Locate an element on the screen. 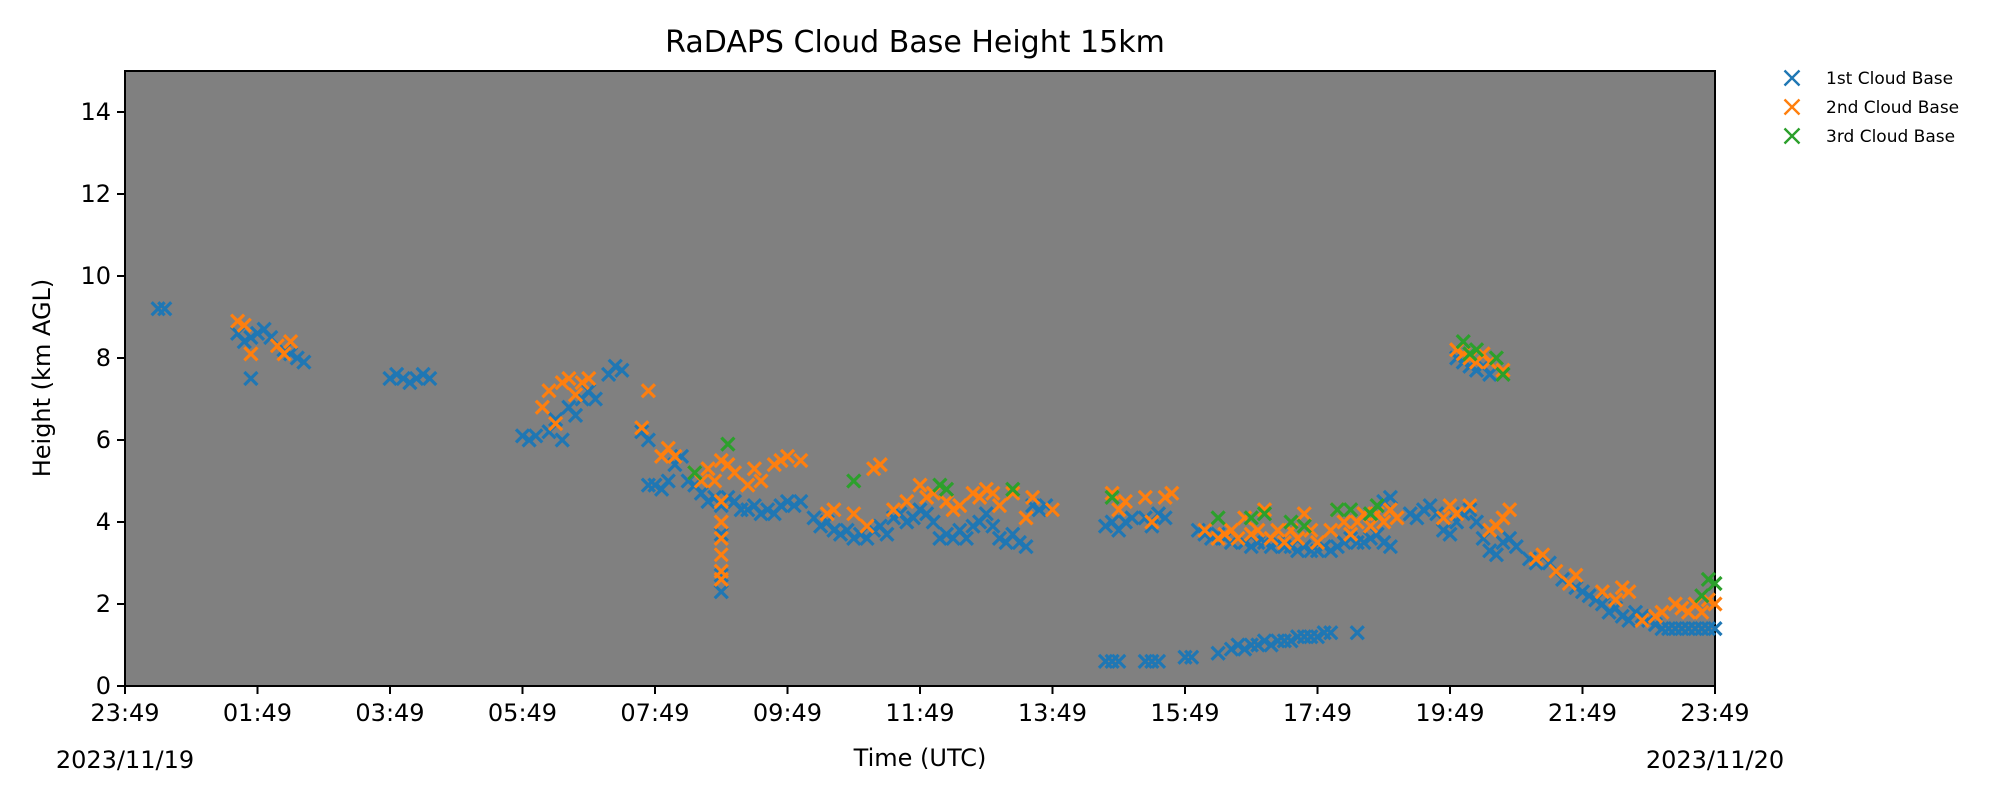 Image resolution: width=2000 pixels, height=804 pixels. x-tick-label: 19:49 is located at coordinates (1449, 713).